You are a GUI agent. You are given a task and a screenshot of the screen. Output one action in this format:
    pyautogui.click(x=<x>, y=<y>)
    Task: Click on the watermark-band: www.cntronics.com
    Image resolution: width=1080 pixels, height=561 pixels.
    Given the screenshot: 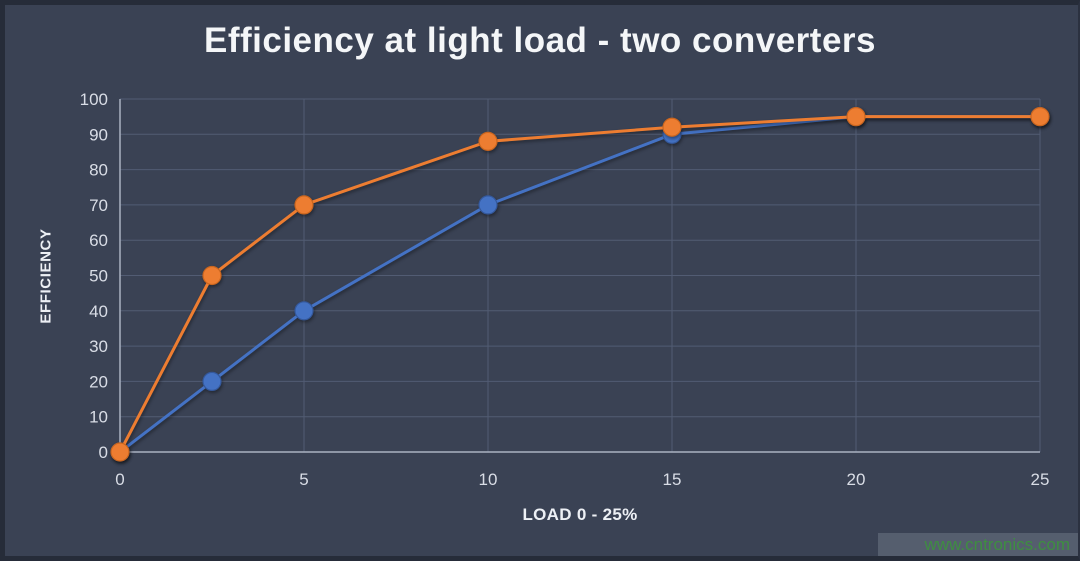 What is the action you would take?
    pyautogui.click(x=979, y=544)
    